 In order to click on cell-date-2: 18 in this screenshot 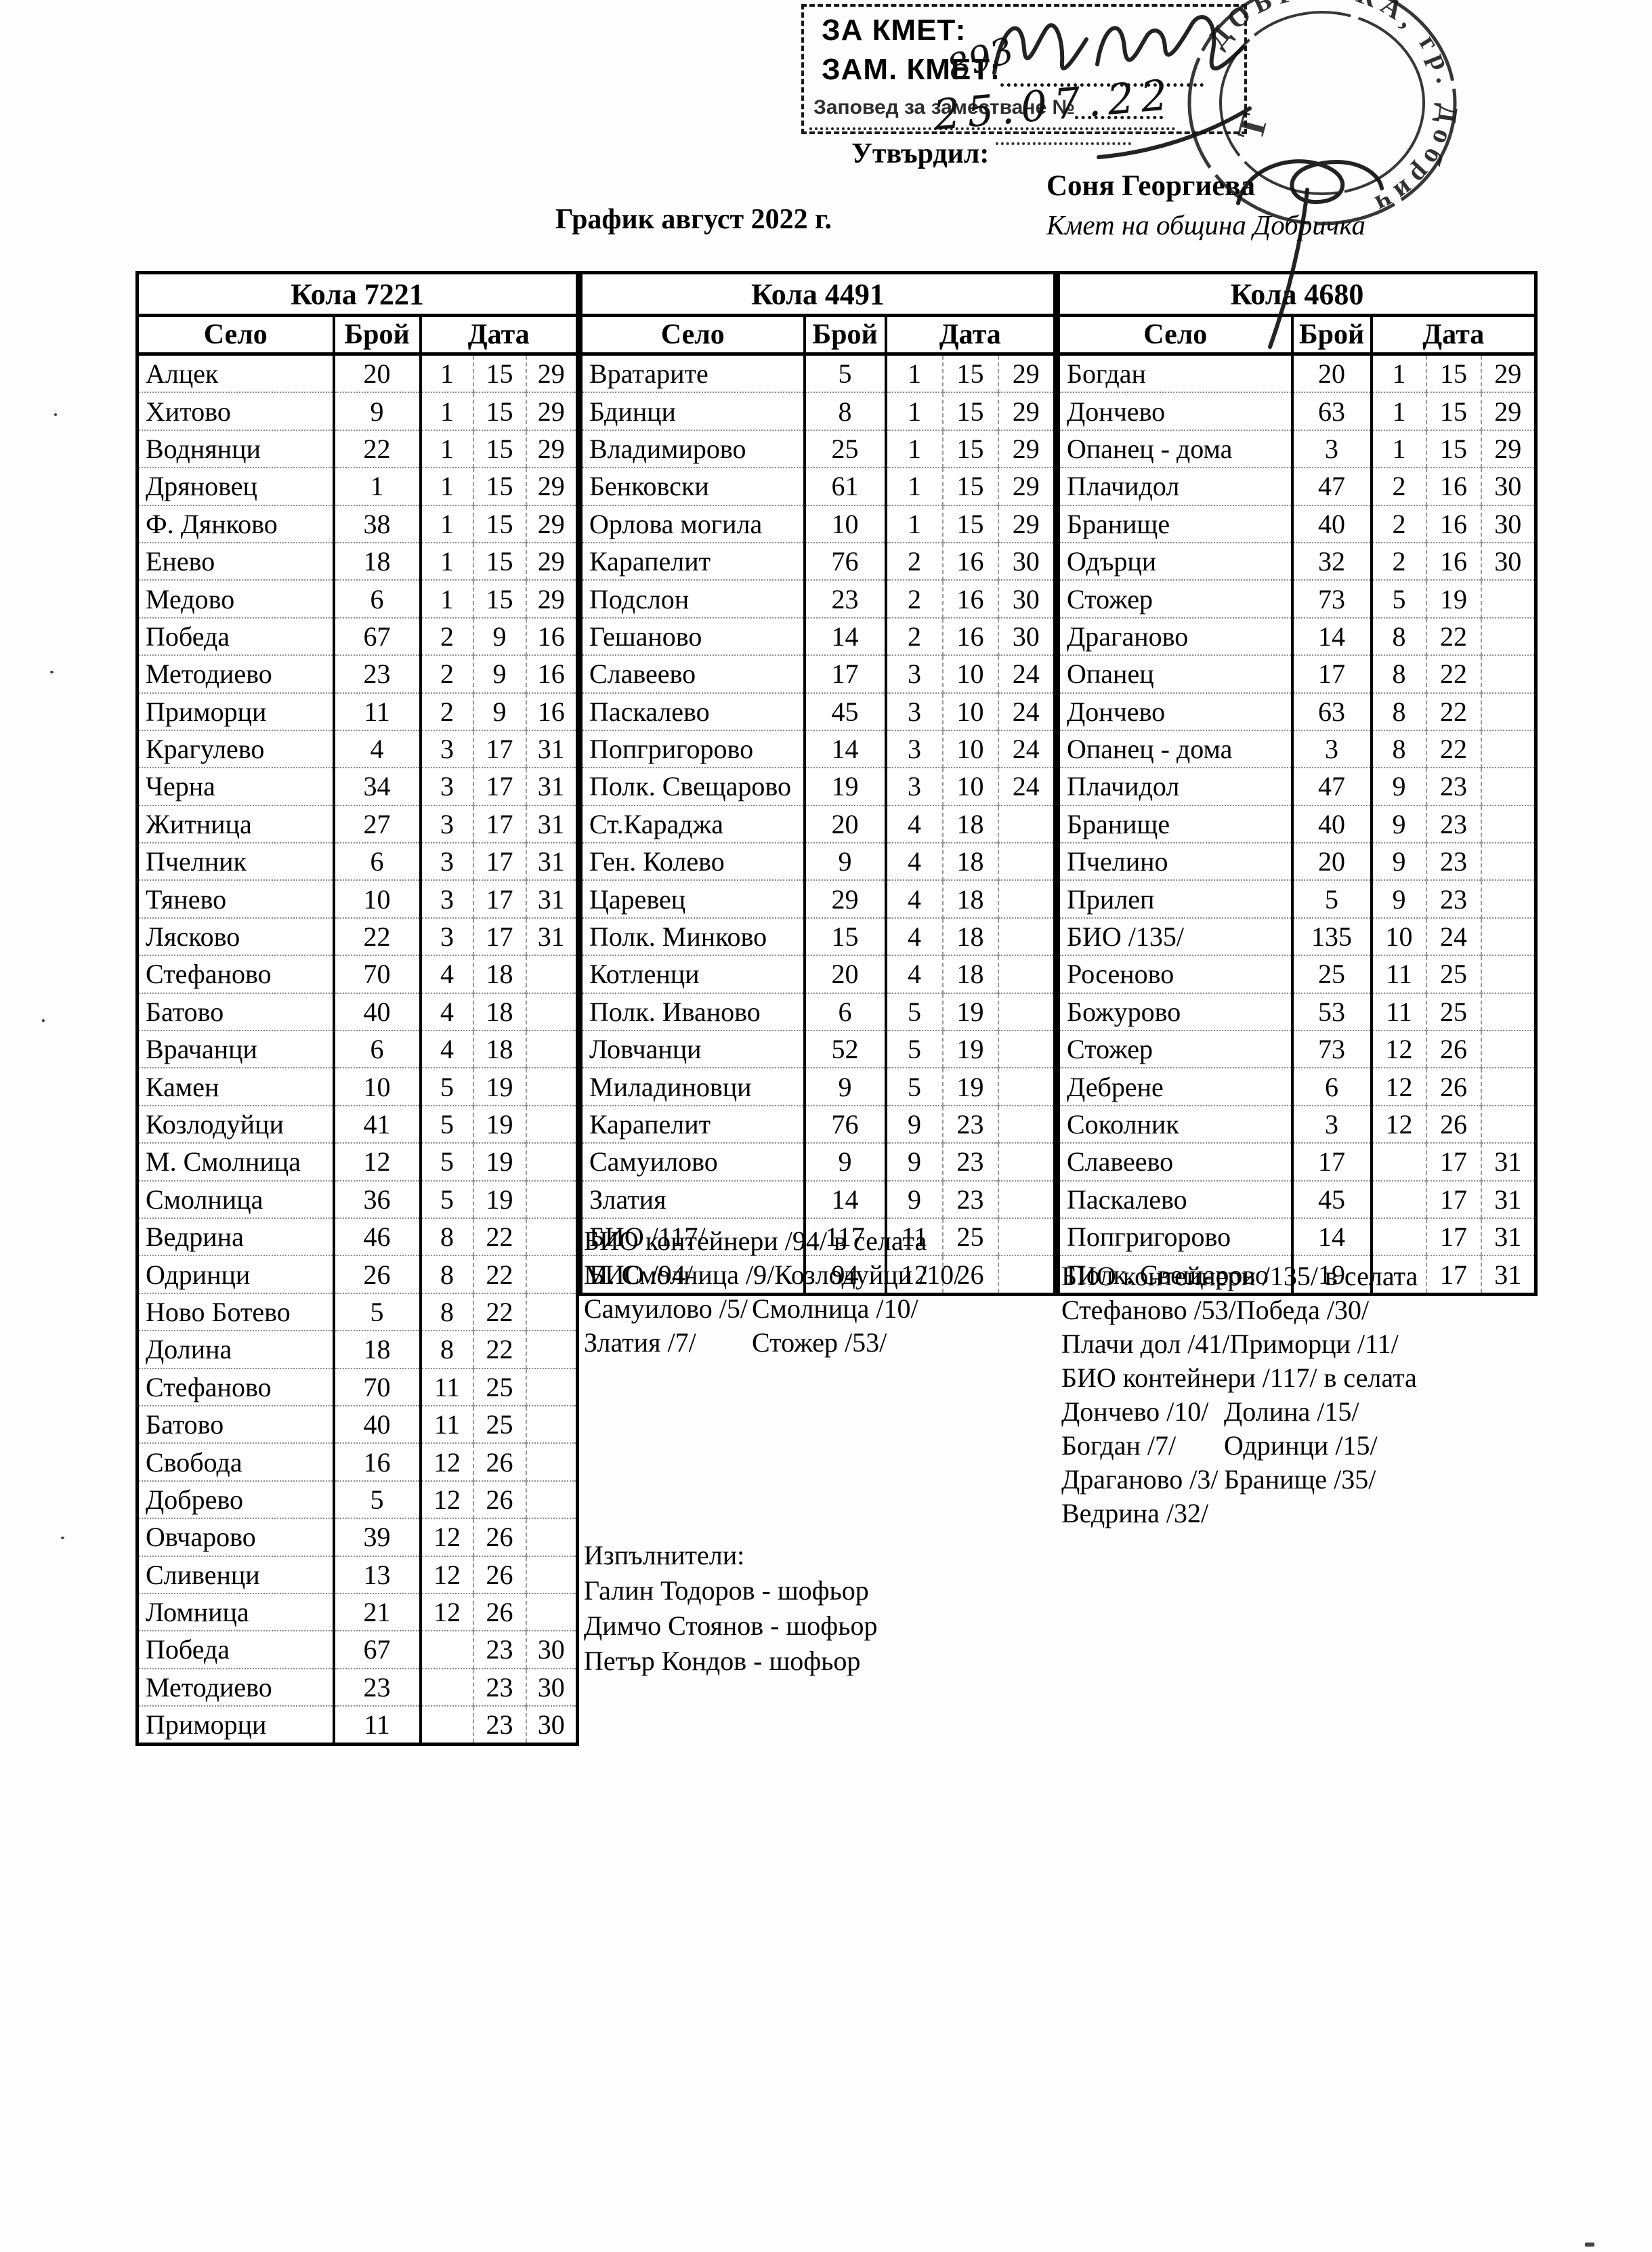, I will do `click(971, 824)`.